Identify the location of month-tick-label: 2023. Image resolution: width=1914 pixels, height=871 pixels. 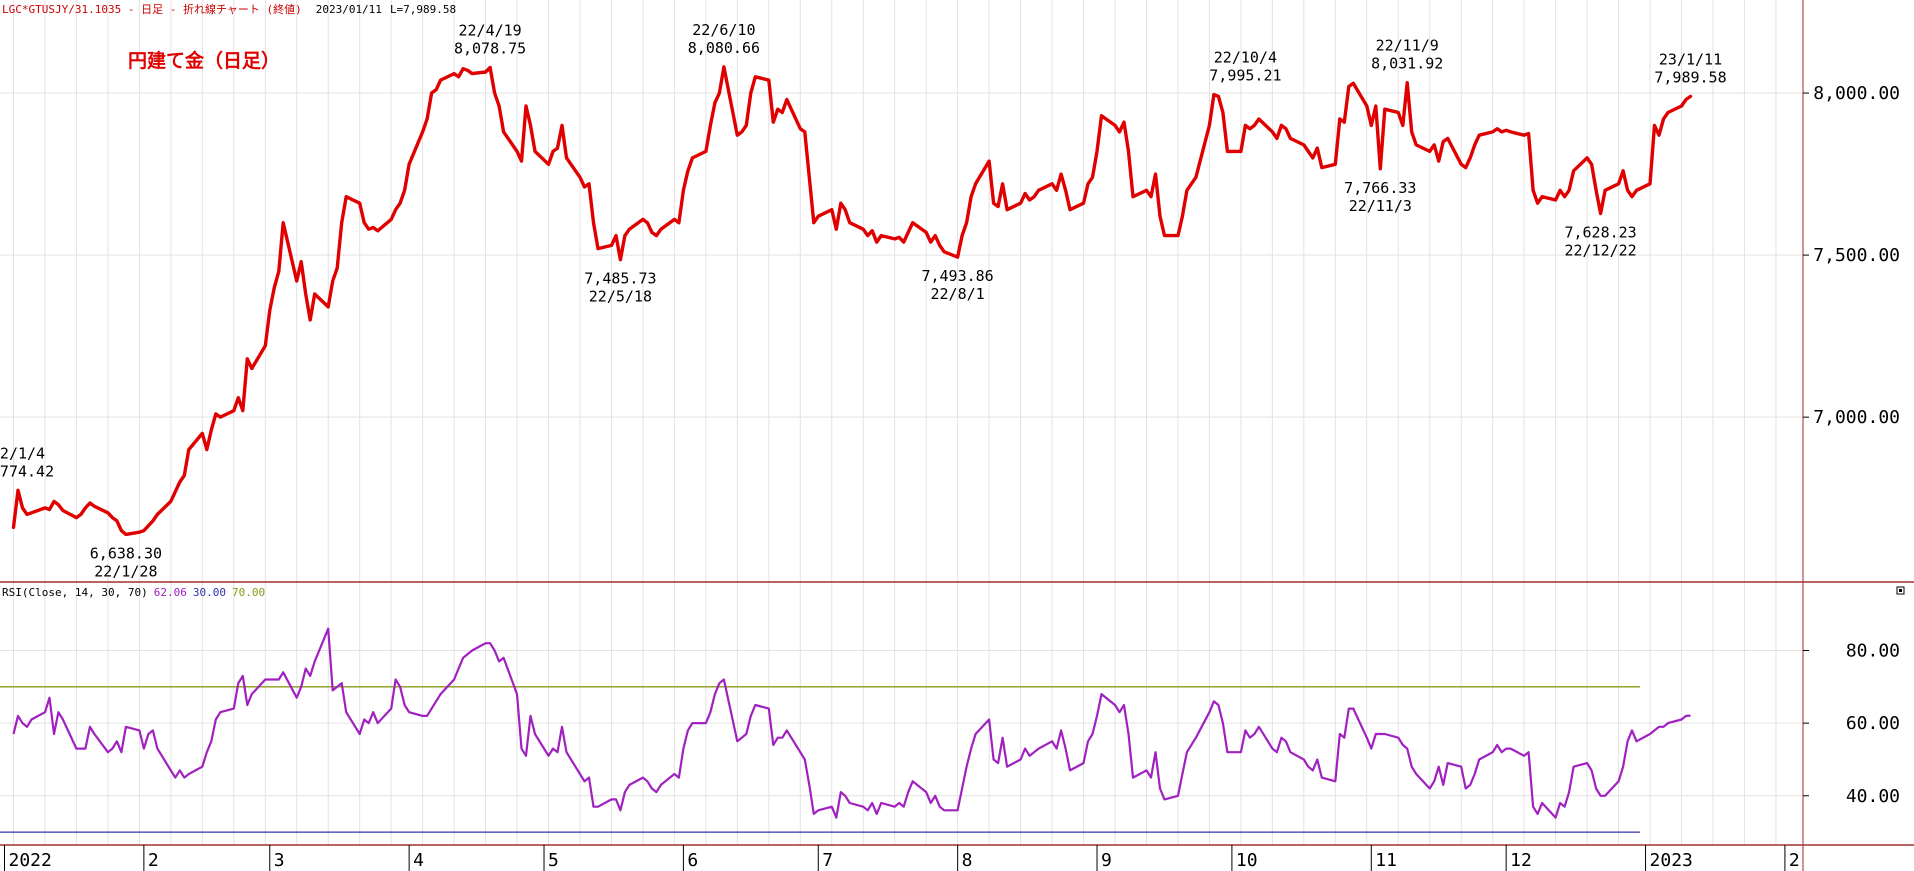
(1671, 860).